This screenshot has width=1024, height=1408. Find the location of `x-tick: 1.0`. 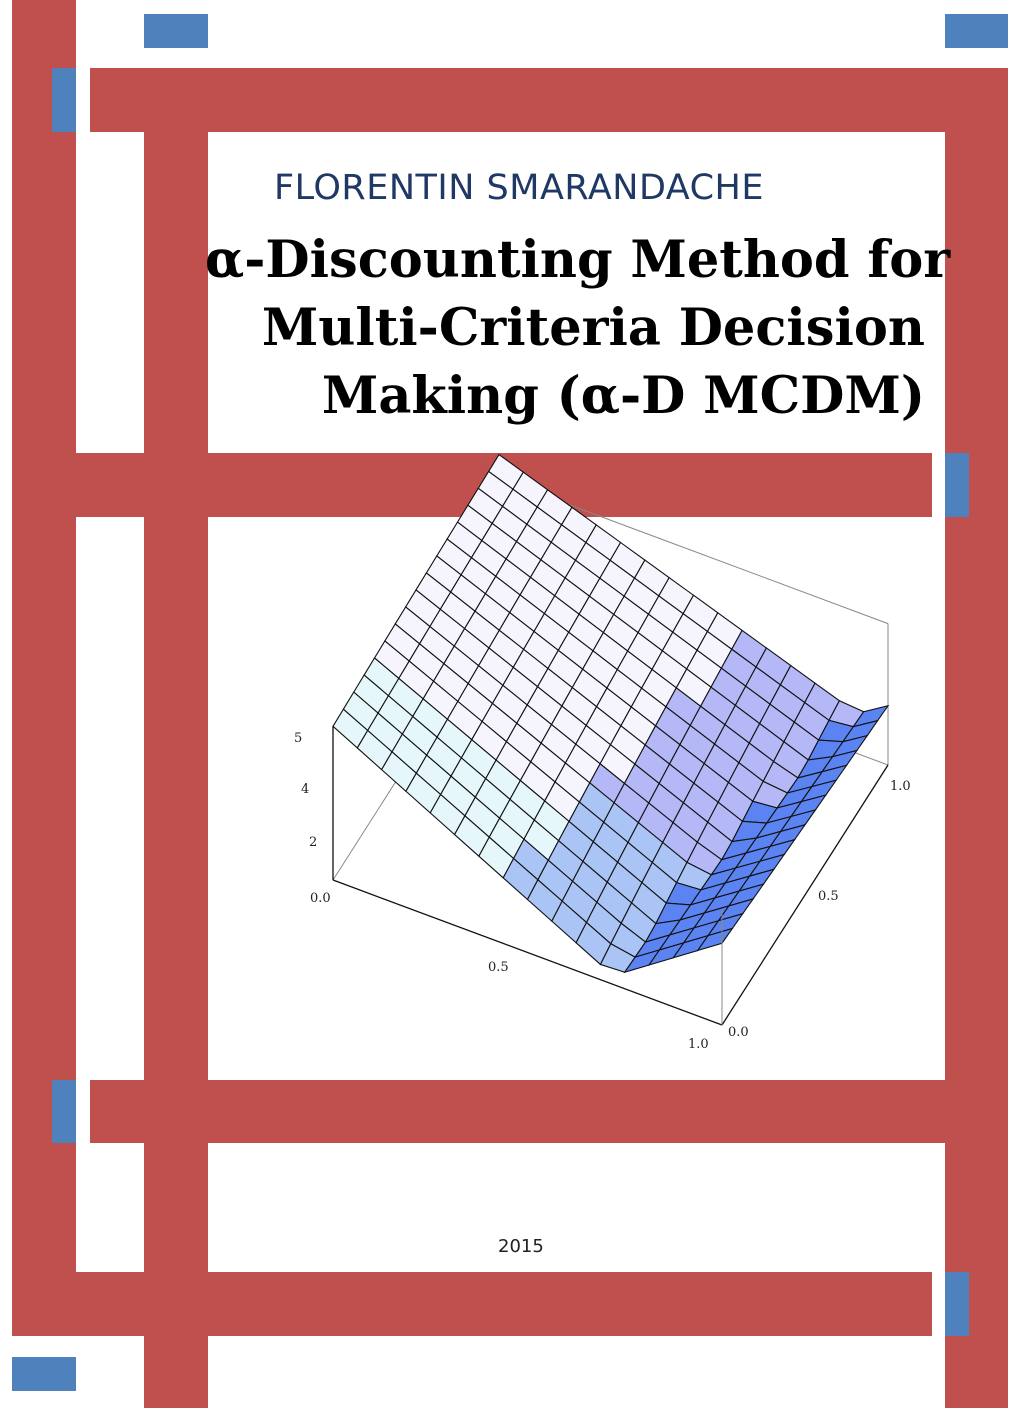

x-tick: 1.0 is located at coordinates (698, 1044).